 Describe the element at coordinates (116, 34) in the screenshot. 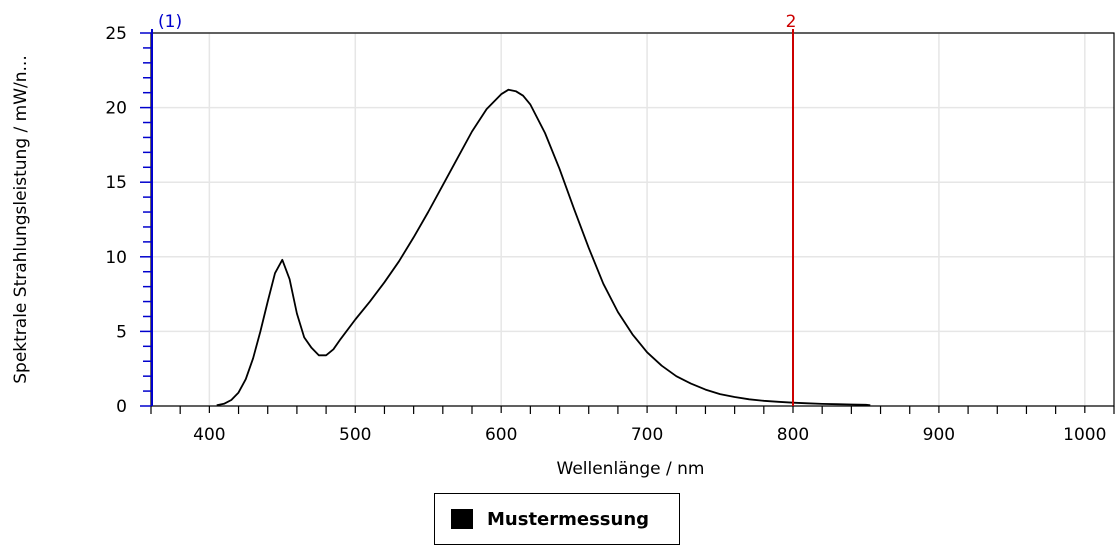

I see `y-tick-label: 25` at that location.